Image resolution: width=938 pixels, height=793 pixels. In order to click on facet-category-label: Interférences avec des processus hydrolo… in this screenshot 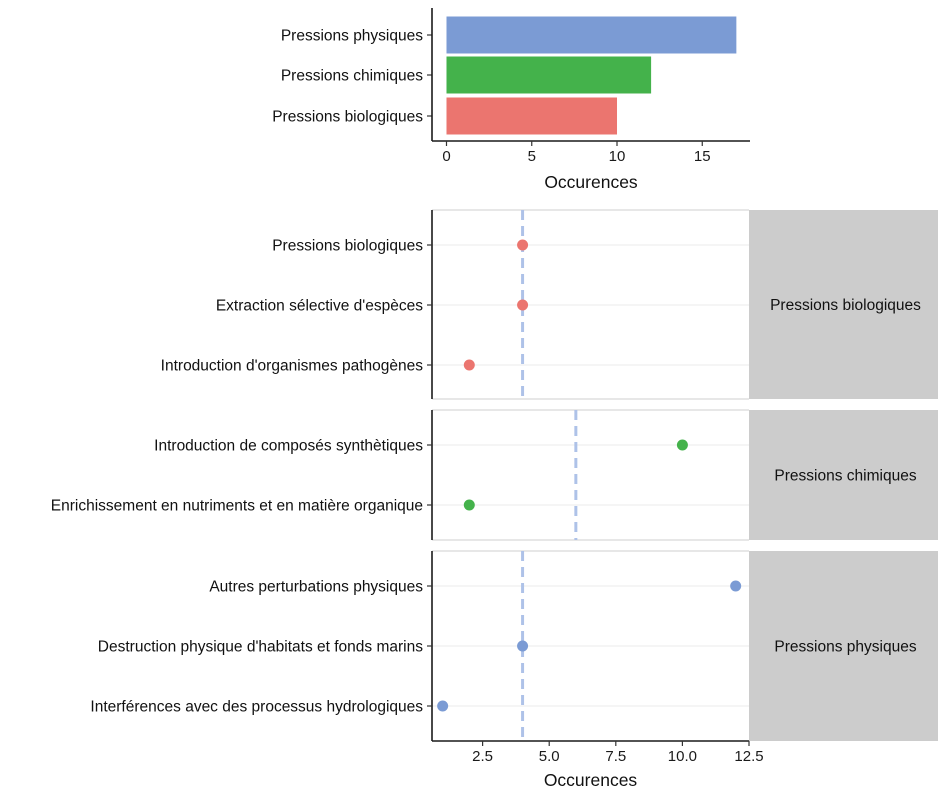, I will do `click(256, 707)`.